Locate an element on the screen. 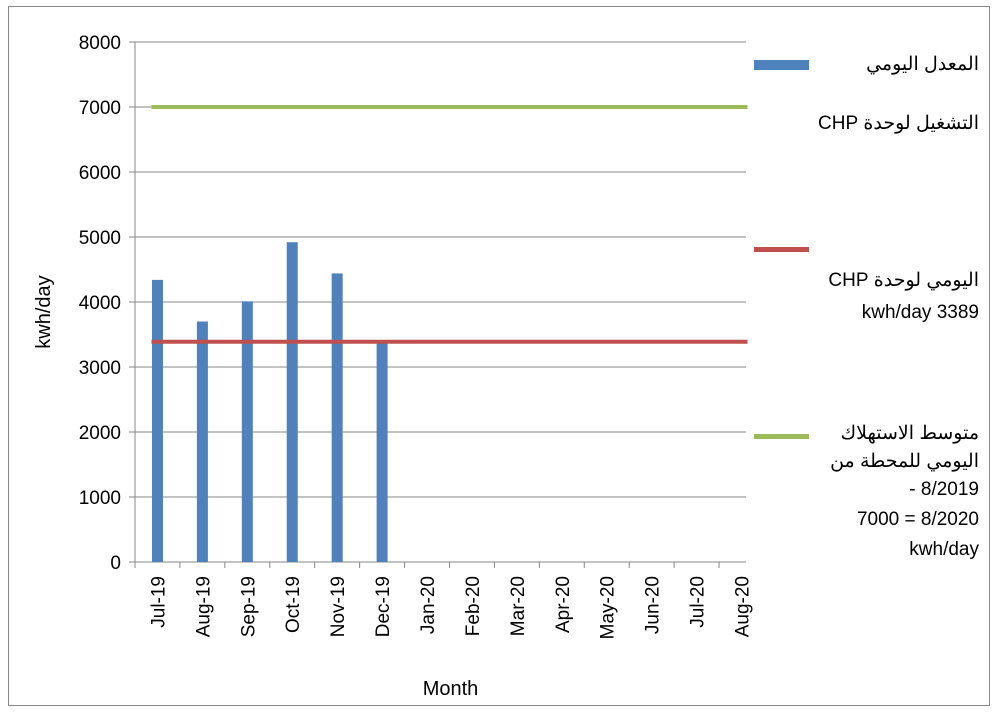  legend-swatch-daily-bar is located at coordinates (781, 65).